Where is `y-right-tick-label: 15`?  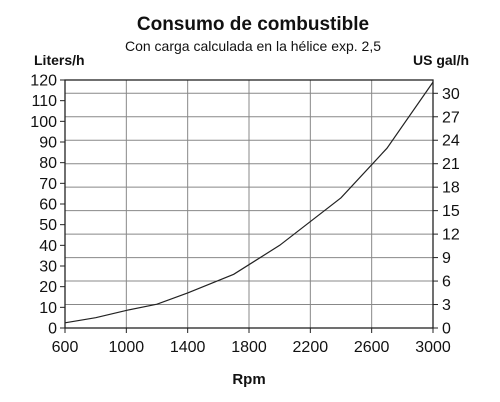 y-right-tick-label: 15 is located at coordinates (451, 211).